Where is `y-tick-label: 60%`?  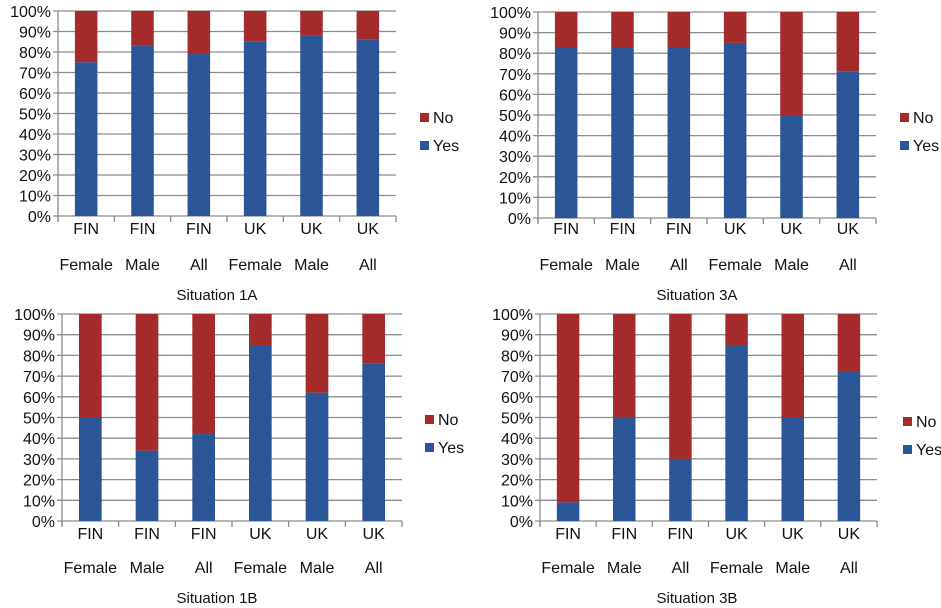 y-tick-label: 60% is located at coordinates (39, 398).